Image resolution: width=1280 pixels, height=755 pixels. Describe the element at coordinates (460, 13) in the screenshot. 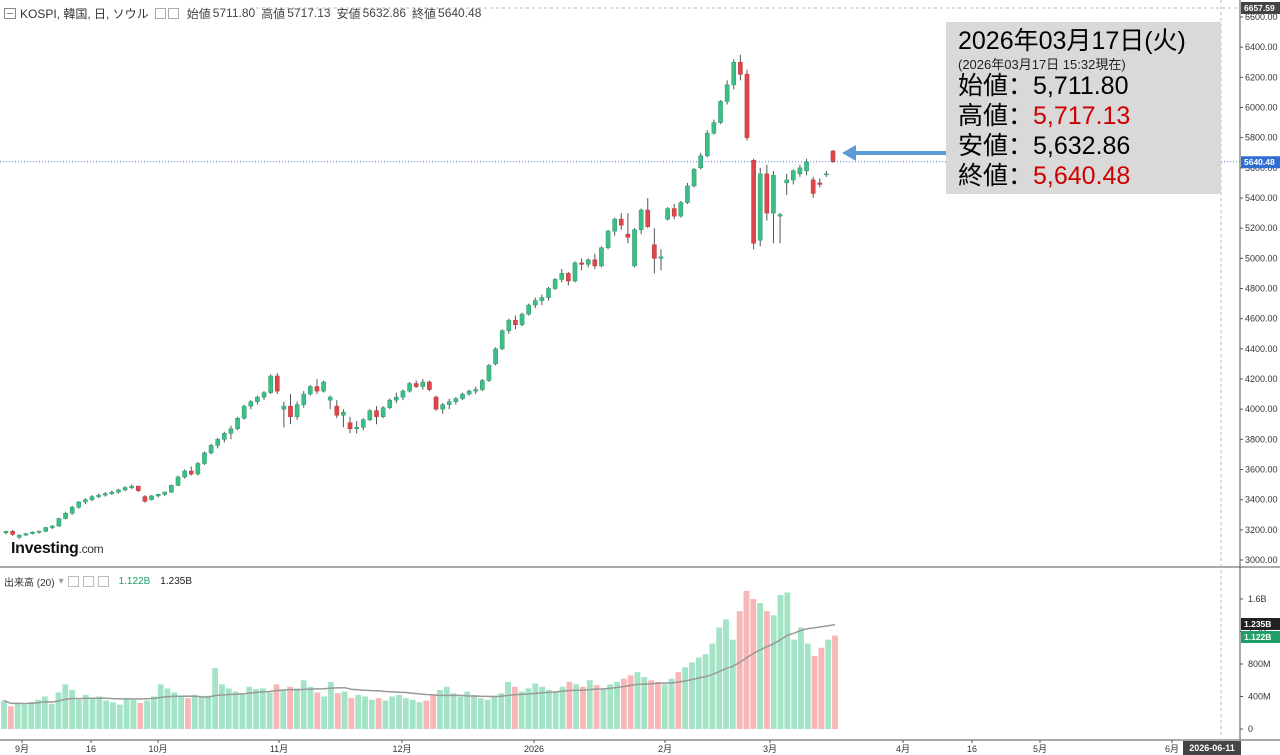

I see `close-value: 5640.48` at that location.